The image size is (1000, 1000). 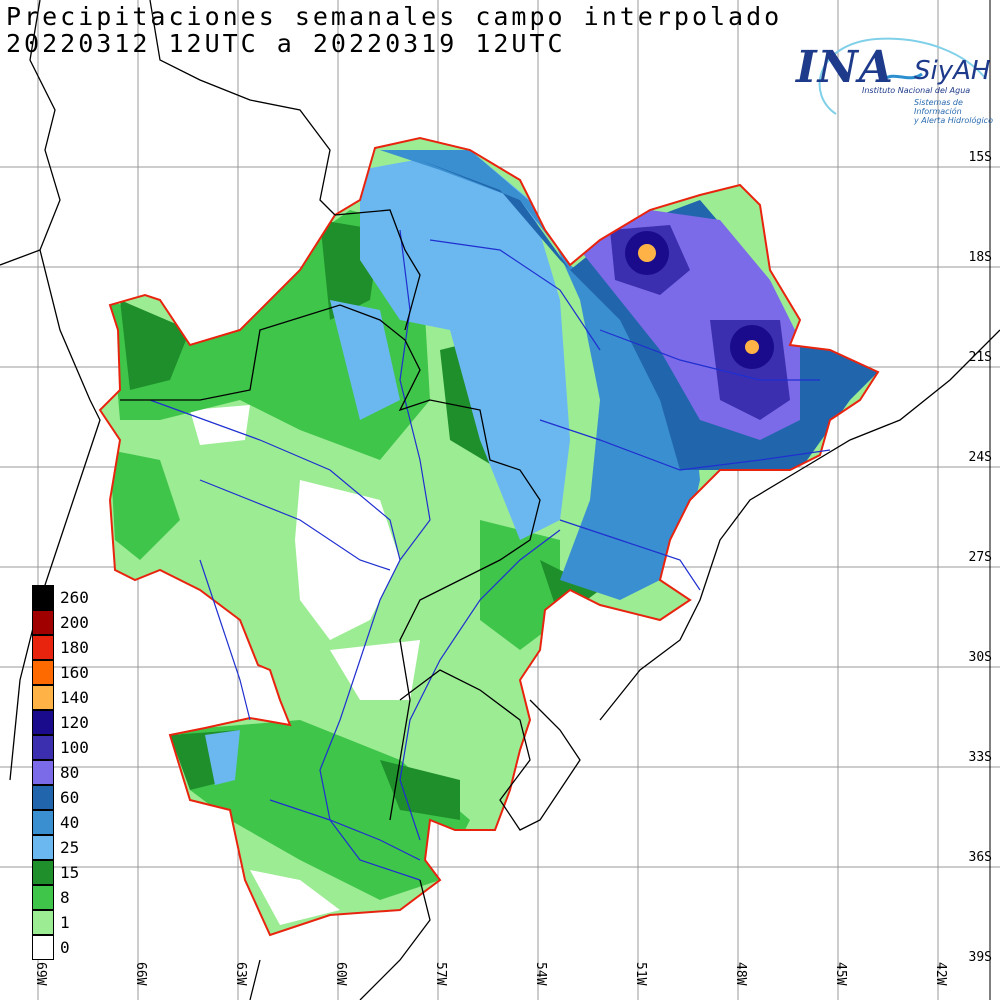 I want to click on legend-item-25: 25, so click(x=82, y=847).